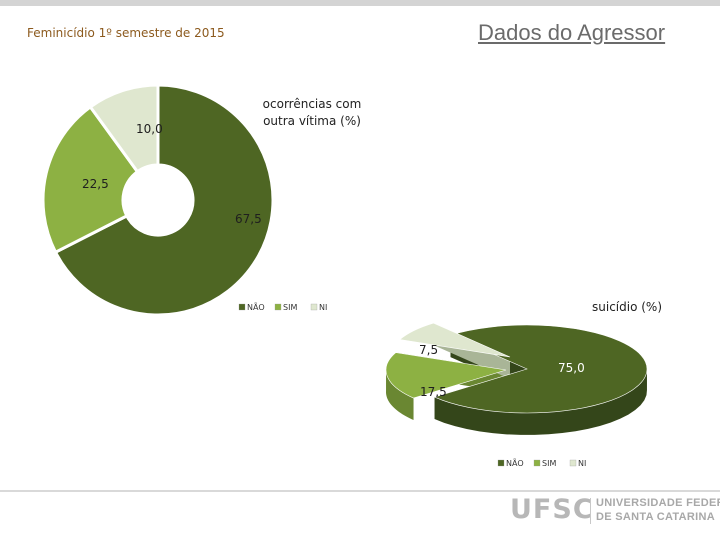 The width and height of the screenshot is (720, 540). I want to click on slide-title: Dados do Agressor, so click(572, 32).